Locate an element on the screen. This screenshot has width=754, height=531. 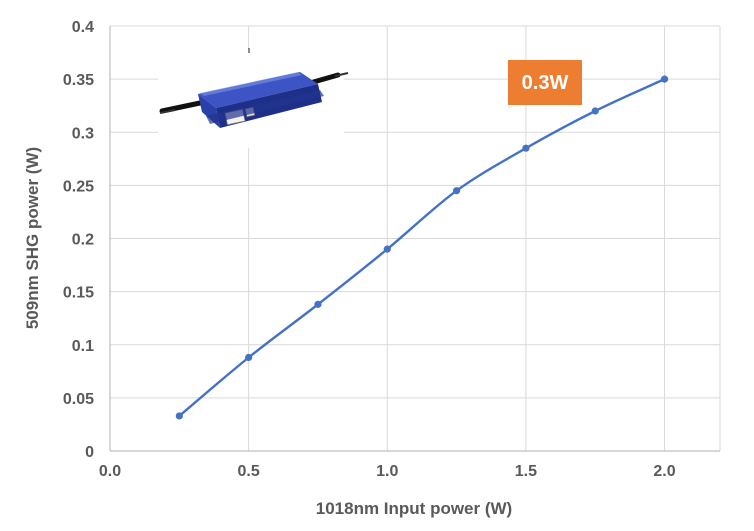
y-tick-label: 0.15 is located at coordinates (78, 293).